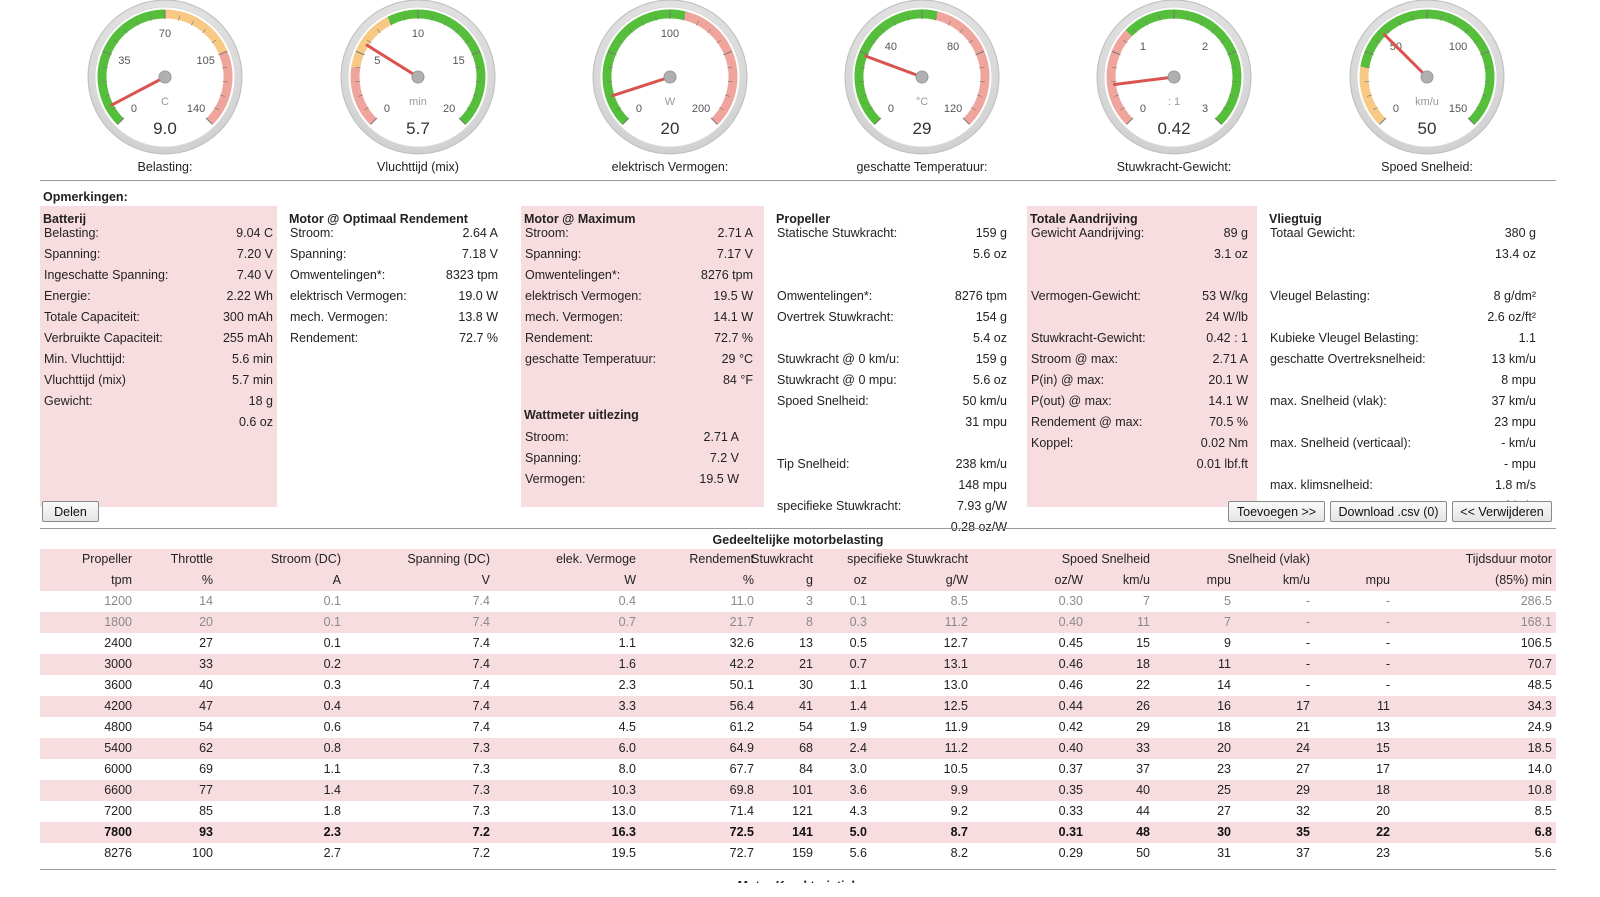 This screenshot has width=1600, height=897. What do you see at coordinates (72, 254) in the screenshot?
I see `row-label: Spanning:` at bounding box center [72, 254].